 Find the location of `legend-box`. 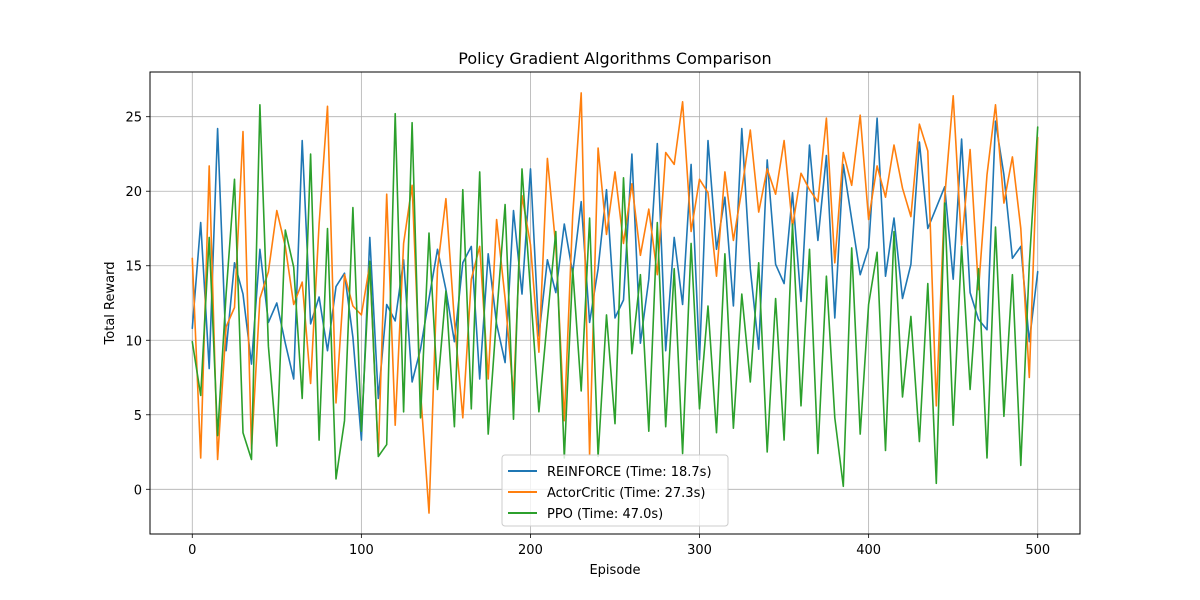

legend-box is located at coordinates (615, 490).